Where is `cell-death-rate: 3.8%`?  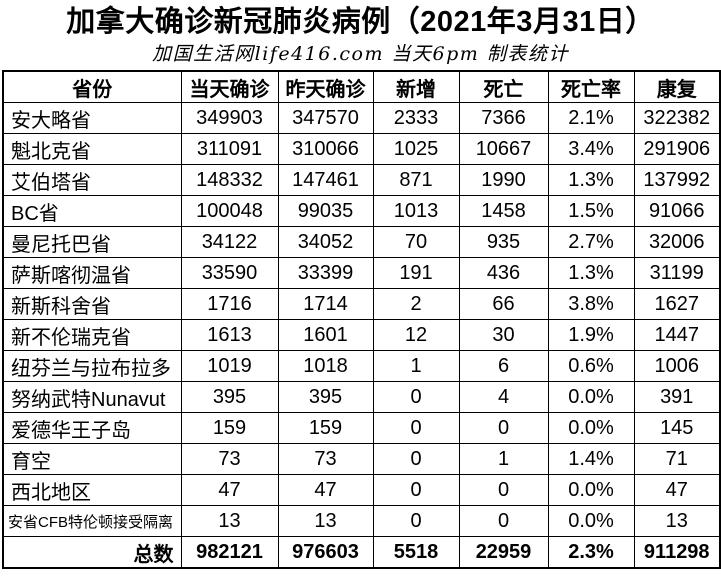
cell-death-rate: 3.8% is located at coordinates (591, 304).